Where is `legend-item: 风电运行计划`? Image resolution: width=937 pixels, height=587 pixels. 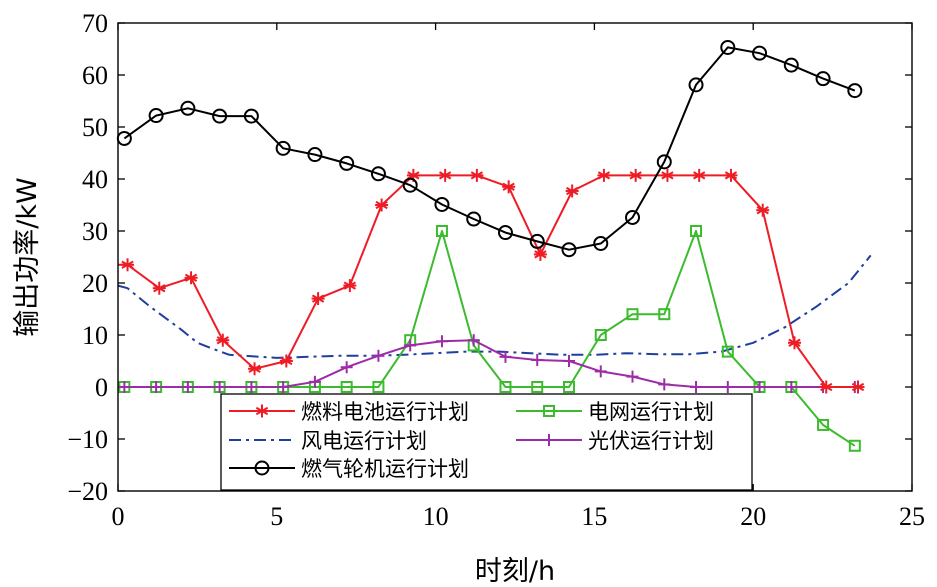 legend-item: 风电运行计划 is located at coordinates (328, 441).